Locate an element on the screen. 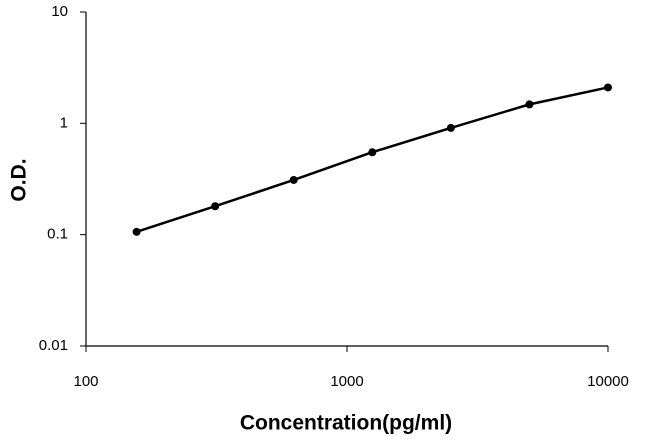 The image size is (650, 440). x-tick-label: 1000 is located at coordinates (346, 381).